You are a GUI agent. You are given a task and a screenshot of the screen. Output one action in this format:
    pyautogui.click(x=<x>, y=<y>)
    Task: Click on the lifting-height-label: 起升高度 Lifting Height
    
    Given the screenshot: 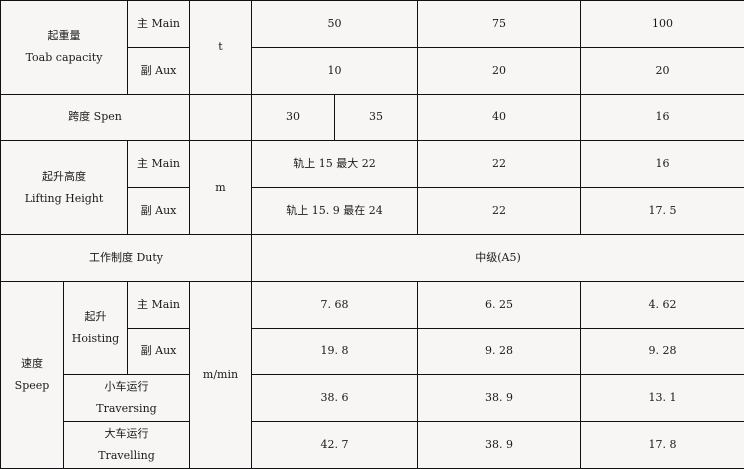 What is the action you would take?
    pyautogui.click(x=64, y=188)
    